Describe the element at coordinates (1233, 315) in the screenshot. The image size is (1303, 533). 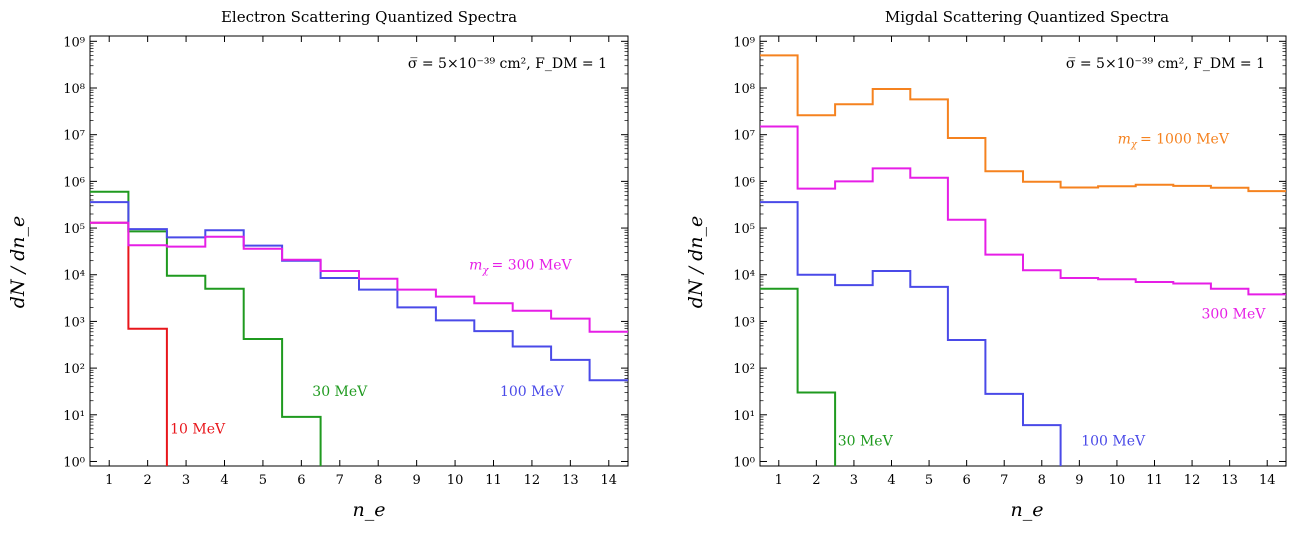
I see `series-label: 300 MeV` at that location.